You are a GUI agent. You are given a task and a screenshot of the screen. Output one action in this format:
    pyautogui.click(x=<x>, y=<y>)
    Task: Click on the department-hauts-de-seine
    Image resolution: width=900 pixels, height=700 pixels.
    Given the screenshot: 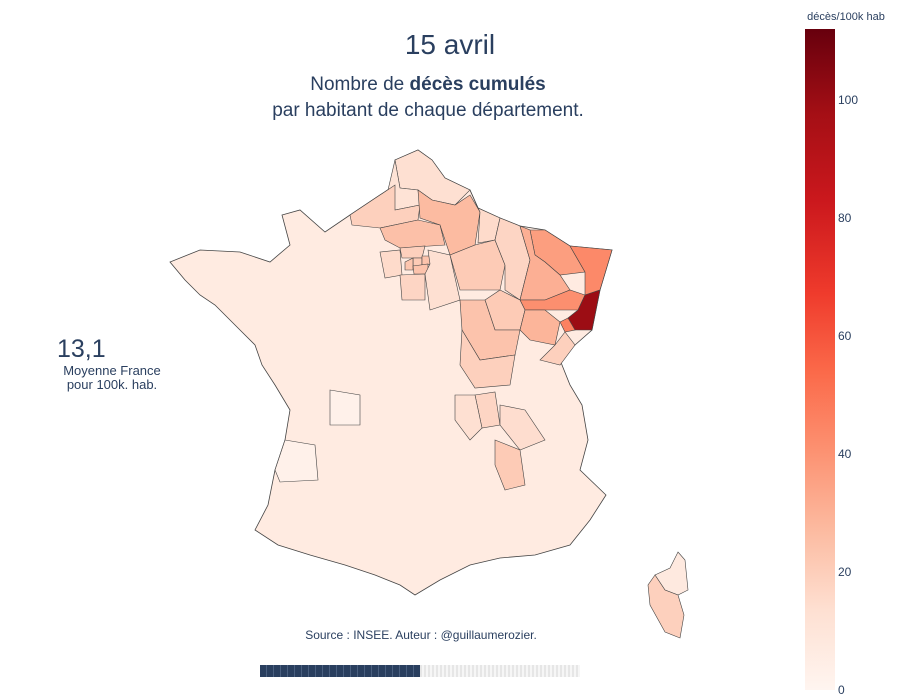 What is the action you would take?
    pyautogui.click(x=409, y=264)
    